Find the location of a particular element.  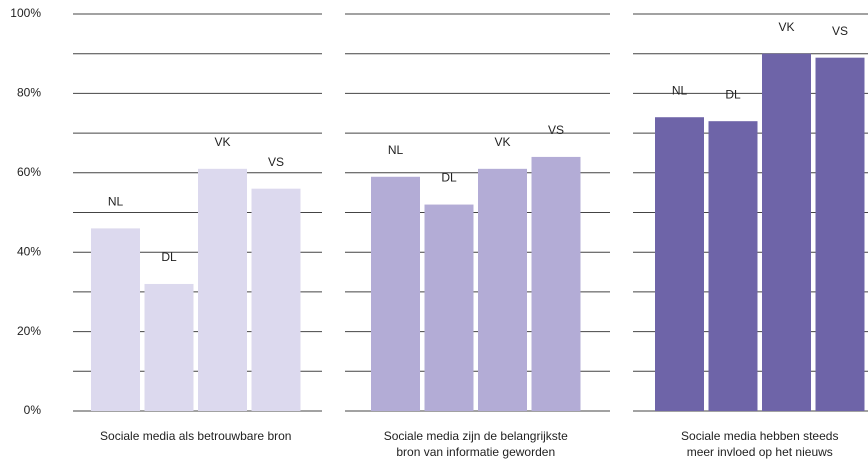

panel-caption: Sociale media als betrouwbare bron is located at coordinates (195, 436).